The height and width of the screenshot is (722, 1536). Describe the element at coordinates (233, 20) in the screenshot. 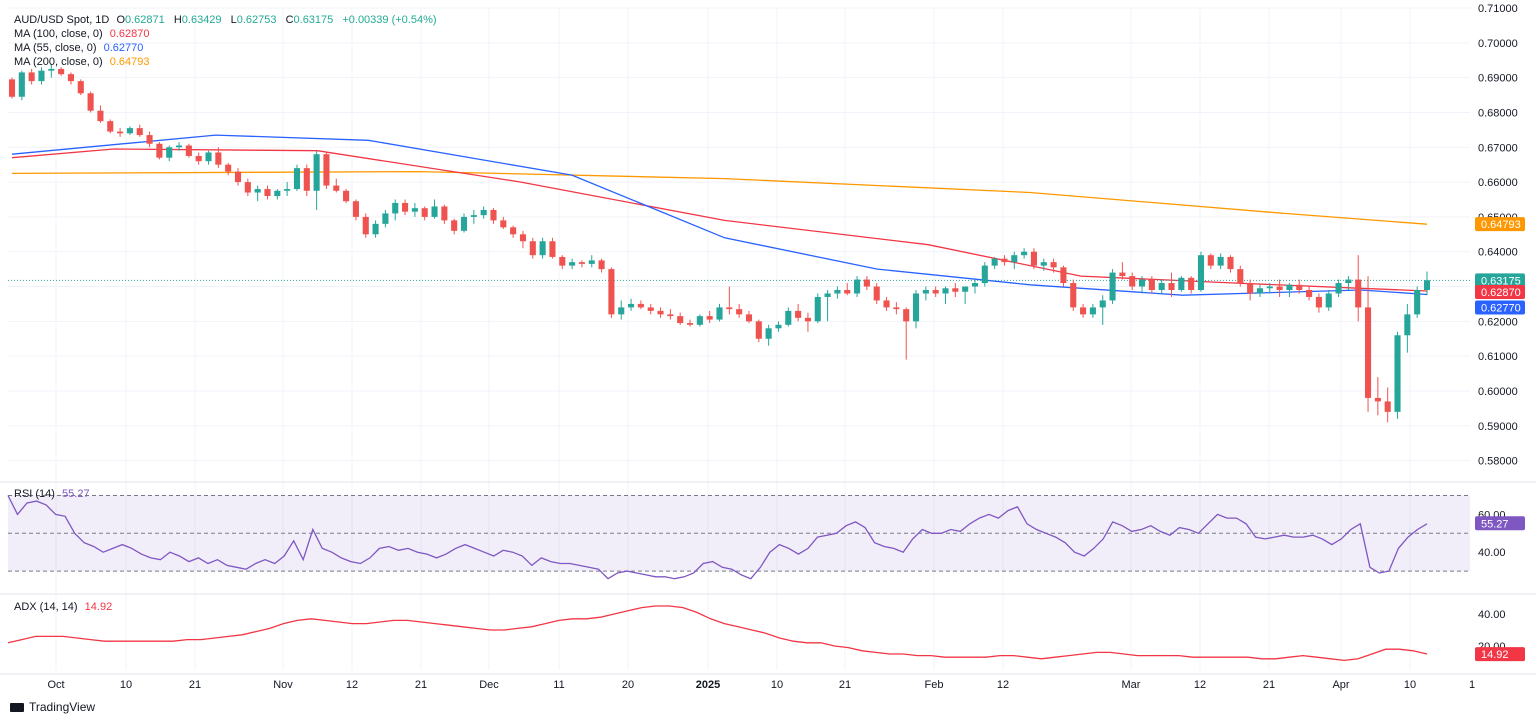

I see `legend-l-label: L` at that location.